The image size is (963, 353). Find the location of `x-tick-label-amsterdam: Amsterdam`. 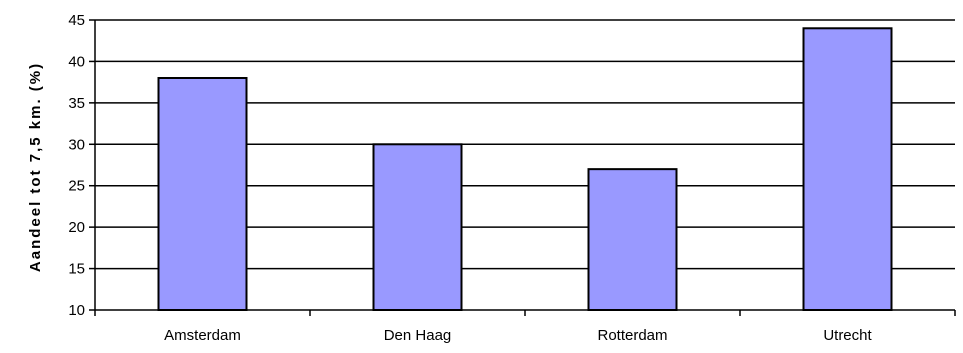

x-tick-label-amsterdam: Amsterdam is located at coordinates (202, 335).